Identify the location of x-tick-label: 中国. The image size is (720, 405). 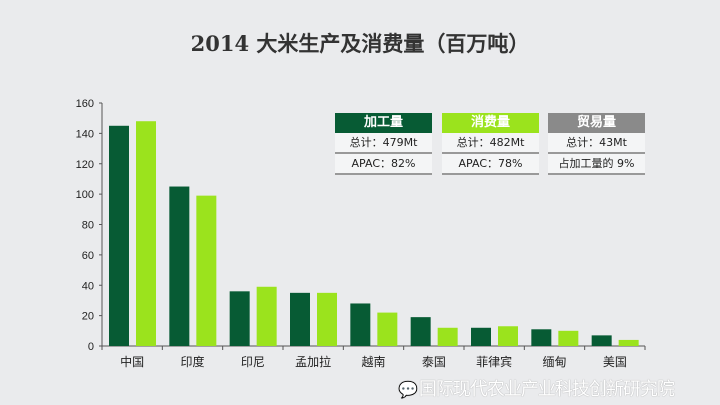
(132, 361).